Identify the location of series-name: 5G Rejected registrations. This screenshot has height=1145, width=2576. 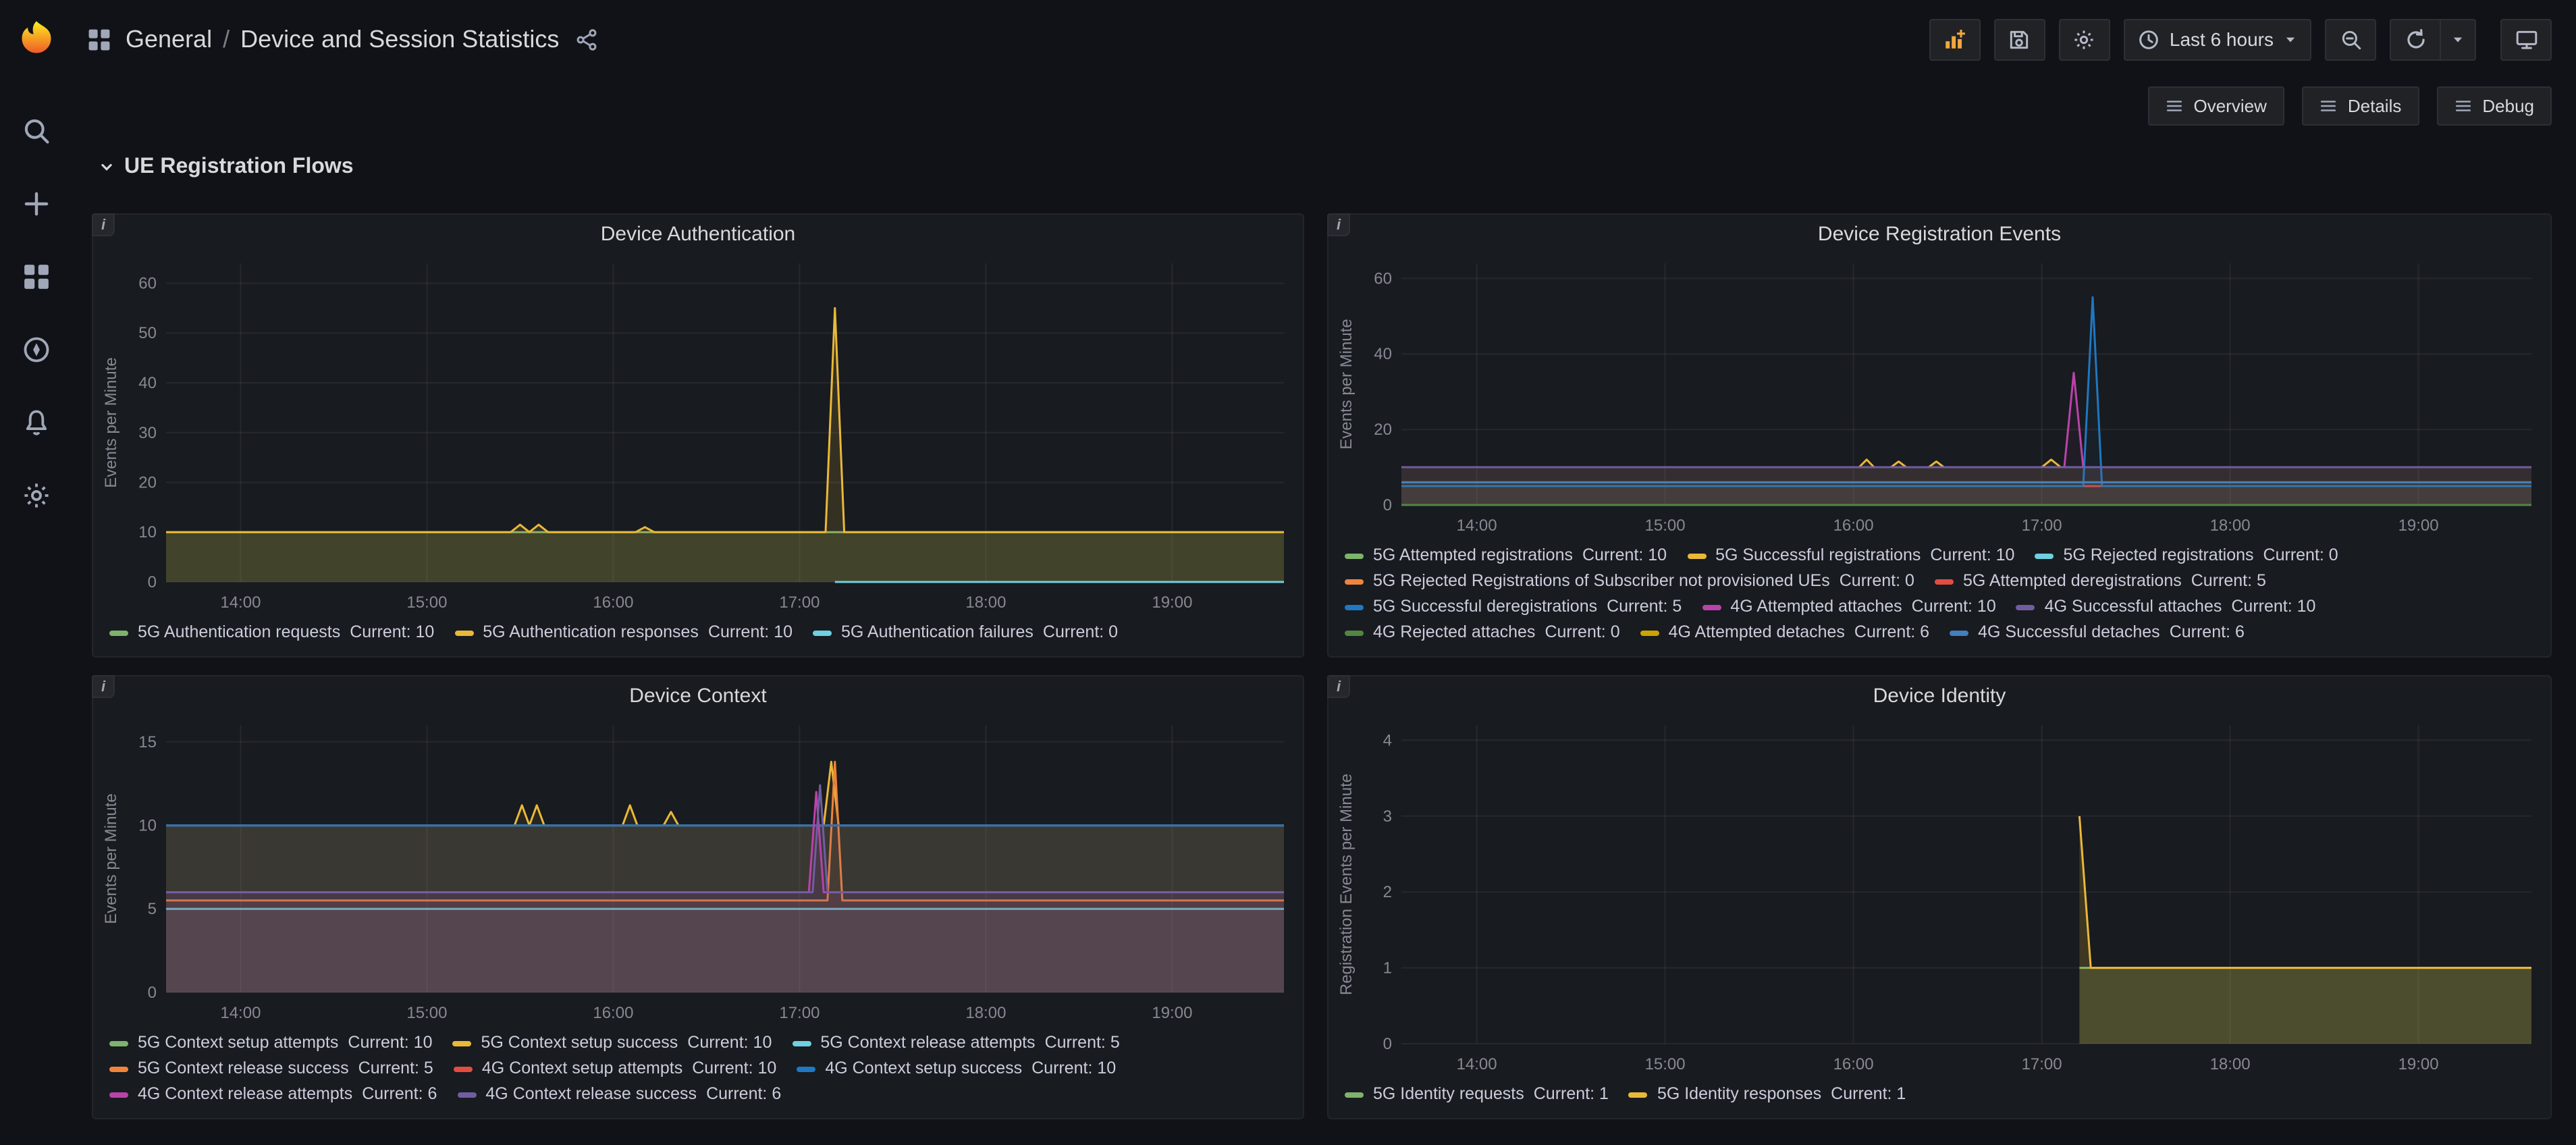
(2158, 555).